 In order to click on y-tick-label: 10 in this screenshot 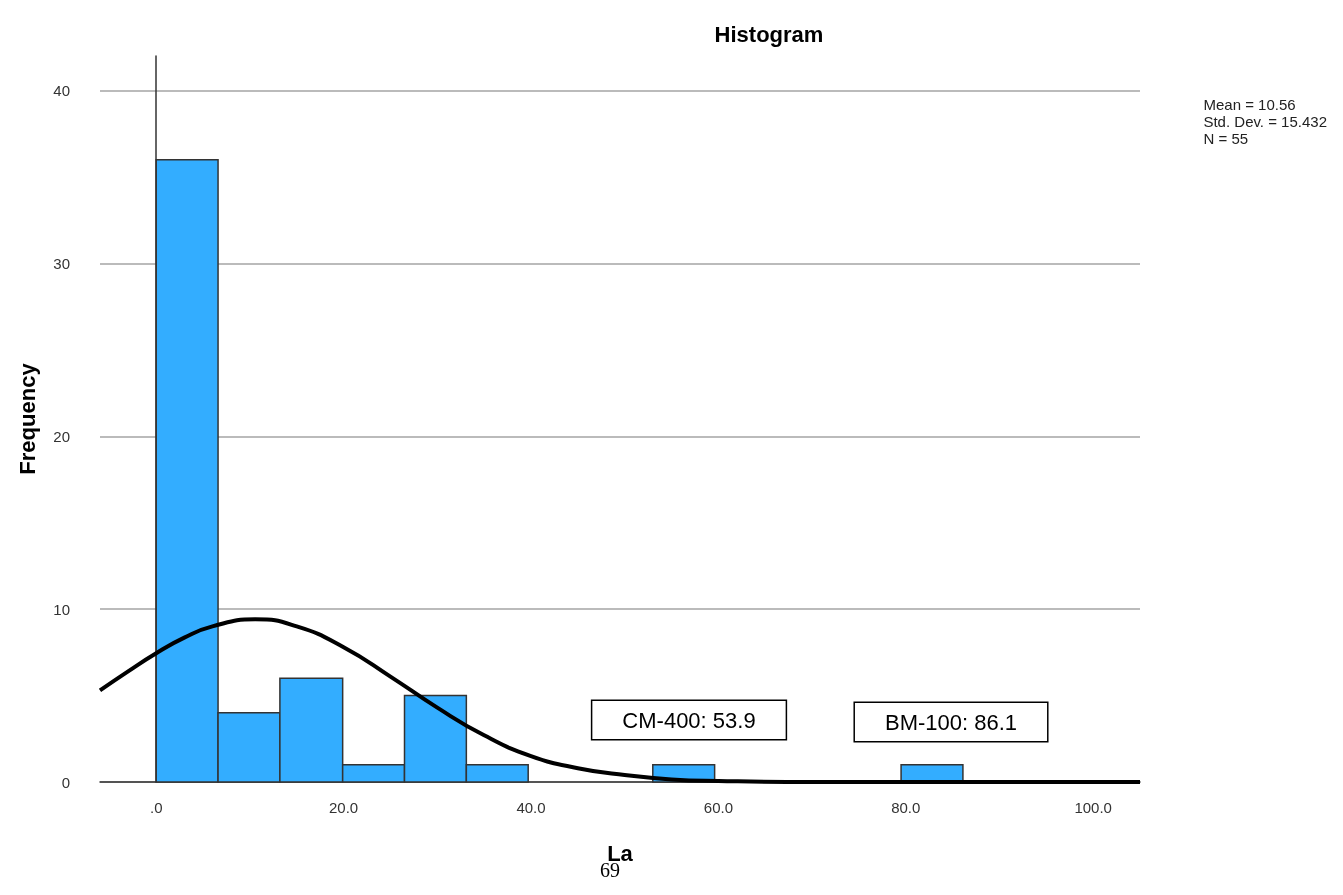, I will do `click(61, 609)`.